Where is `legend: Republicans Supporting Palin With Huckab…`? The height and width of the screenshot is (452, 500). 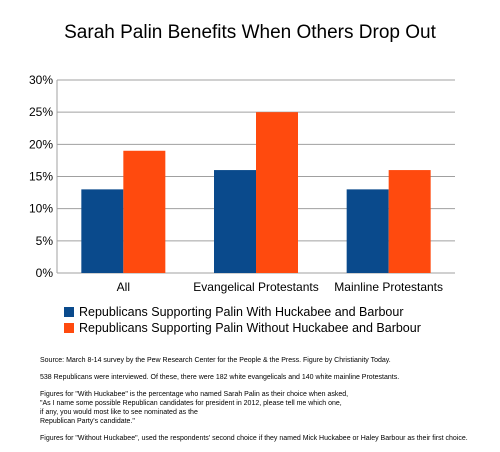 legend: Republicans Supporting Palin With Huckab… is located at coordinates (242, 320).